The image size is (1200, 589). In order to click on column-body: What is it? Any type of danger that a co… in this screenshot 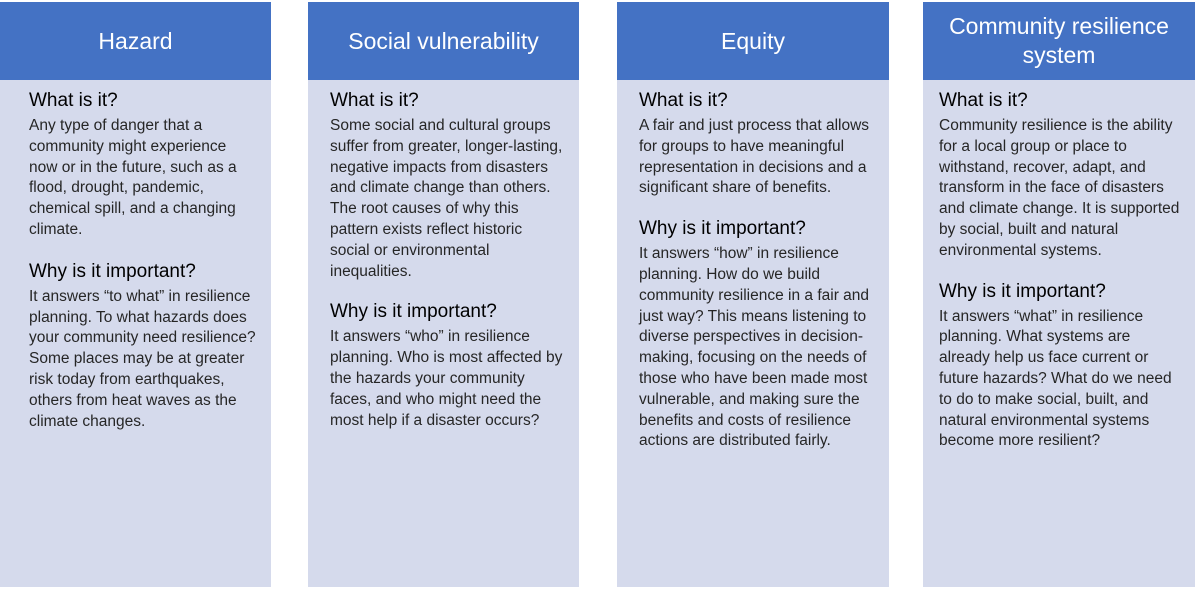, I will do `click(135, 256)`.